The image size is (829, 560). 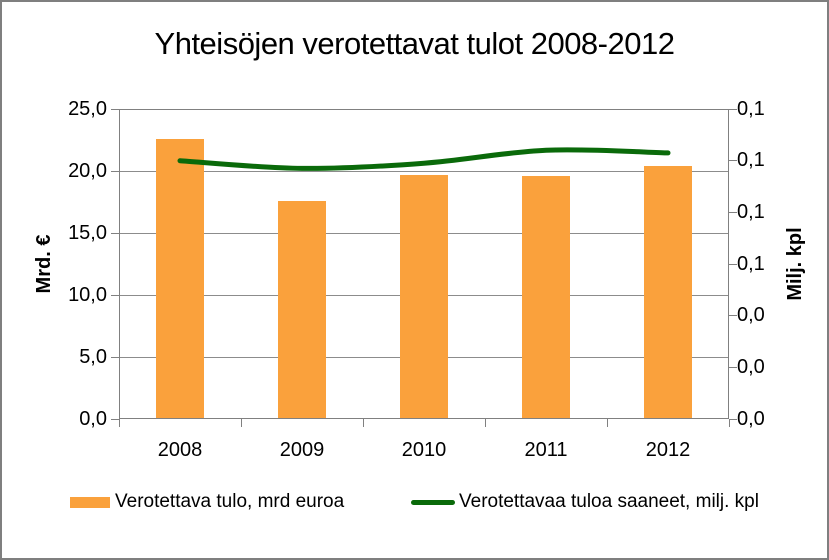 I want to click on bar-2011, so click(x=546, y=297).